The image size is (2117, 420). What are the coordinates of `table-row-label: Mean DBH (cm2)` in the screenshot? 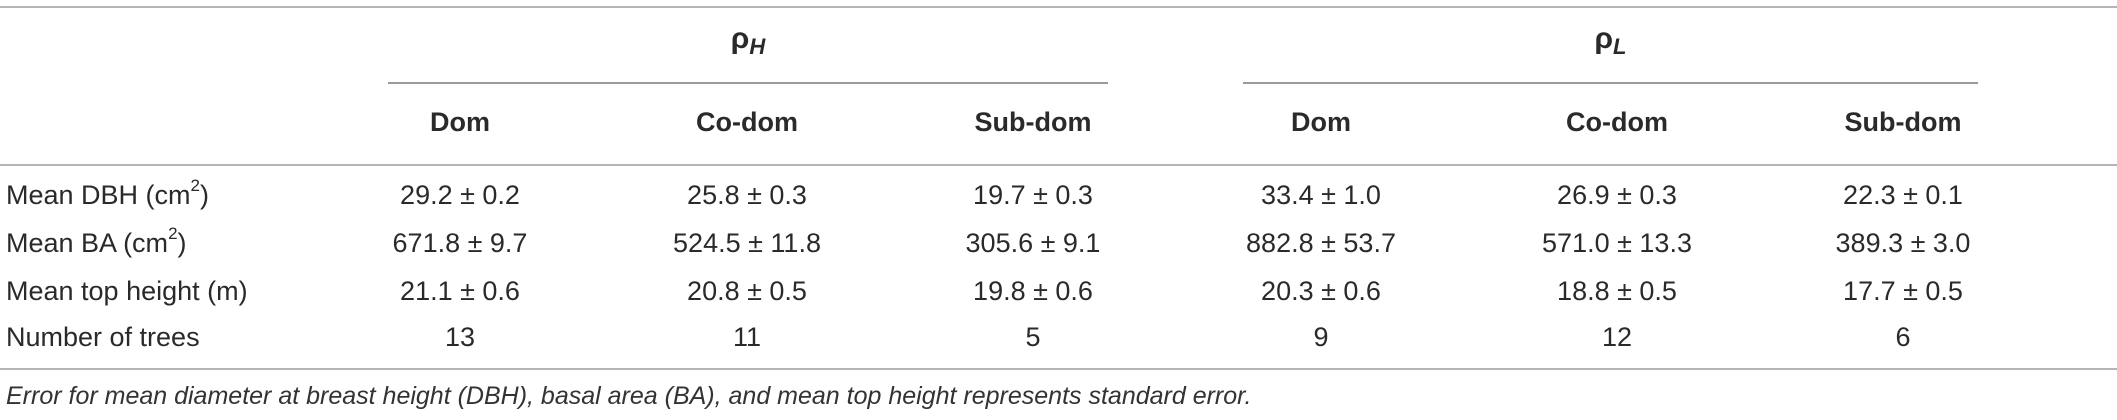 It's located at (107, 193).